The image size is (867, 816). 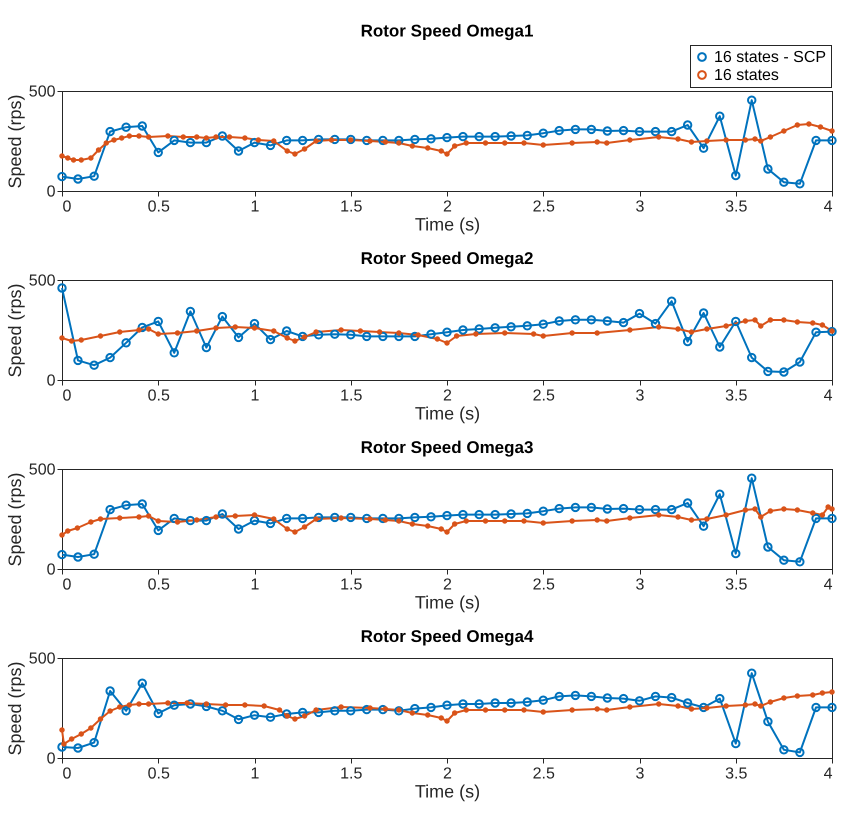 What do you see at coordinates (447, 31) in the screenshot?
I see `chart-title: Rotor Speed Omega1` at bounding box center [447, 31].